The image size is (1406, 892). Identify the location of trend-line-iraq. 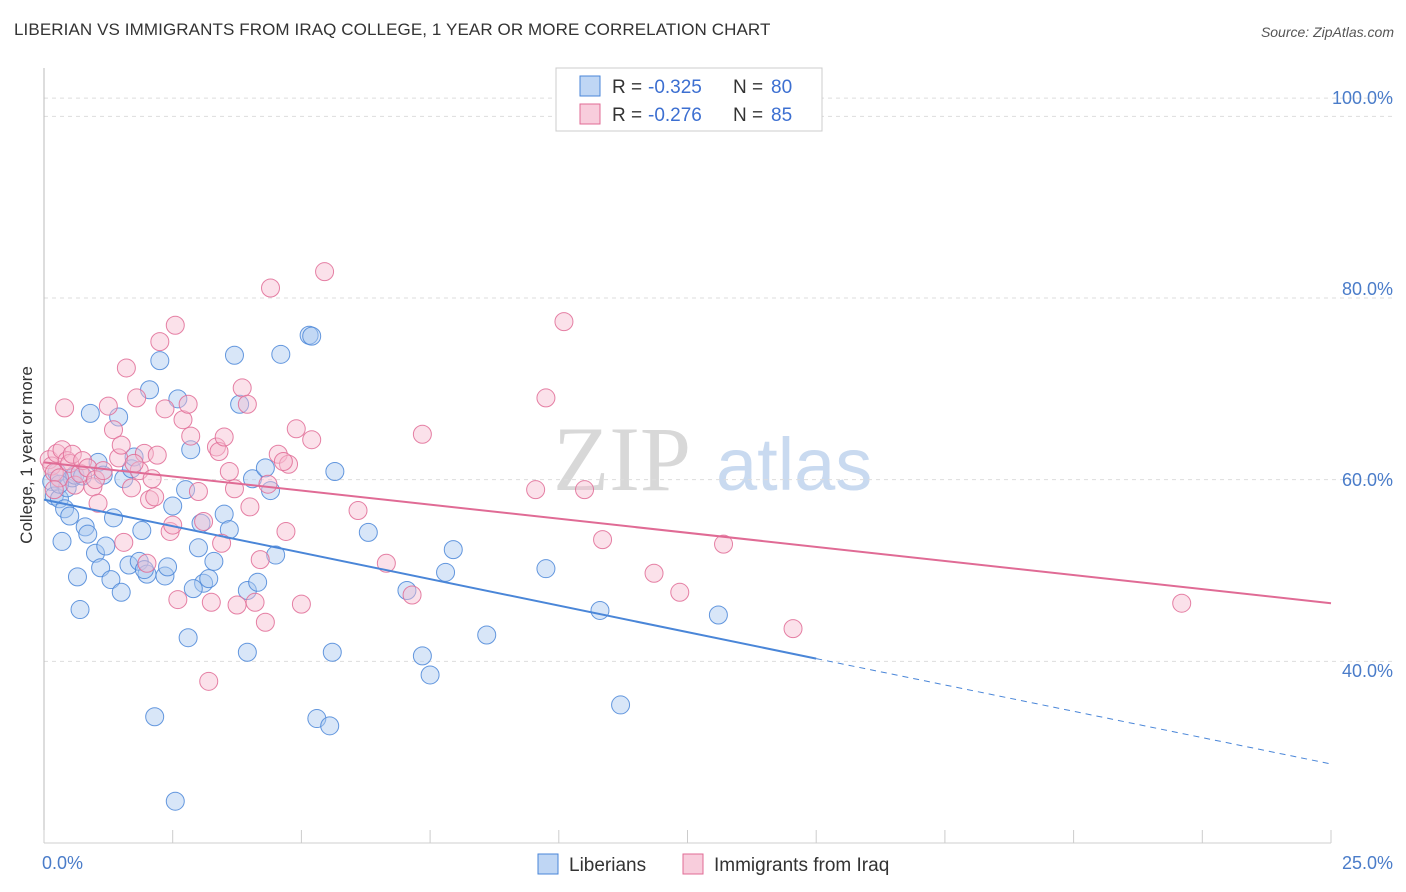
(687, 533).